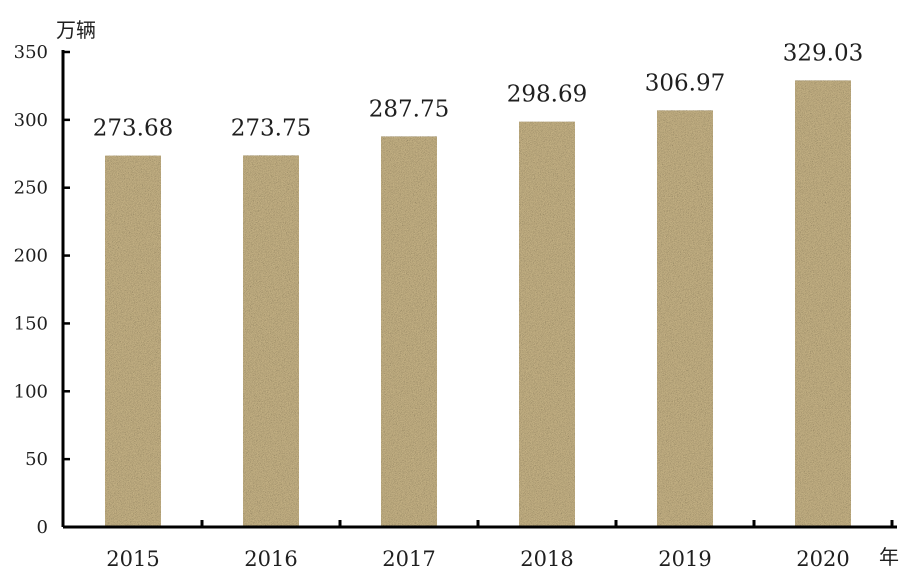  Describe the element at coordinates (409, 109) in the screenshot. I see `bar-value-label: 287.75` at that location.